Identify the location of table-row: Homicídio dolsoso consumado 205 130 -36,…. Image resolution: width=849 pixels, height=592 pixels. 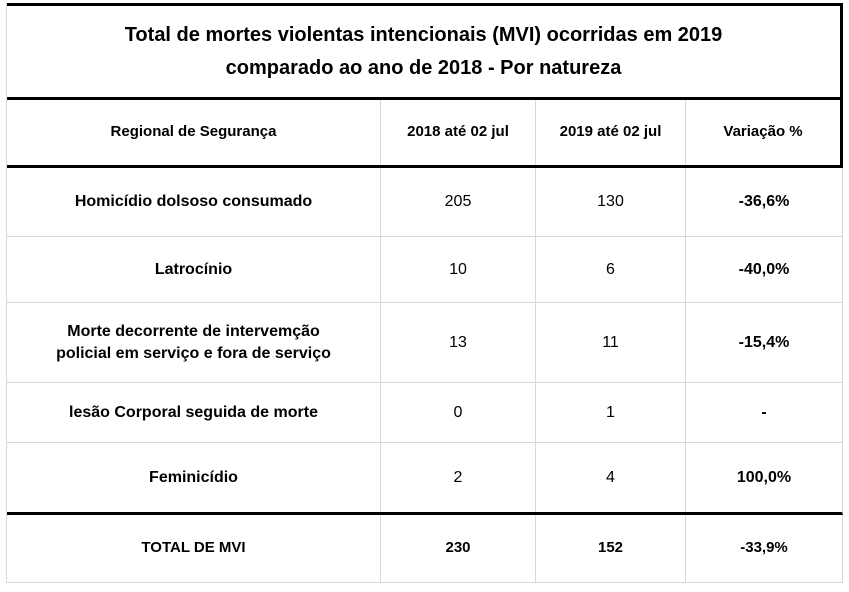
(425, 202).